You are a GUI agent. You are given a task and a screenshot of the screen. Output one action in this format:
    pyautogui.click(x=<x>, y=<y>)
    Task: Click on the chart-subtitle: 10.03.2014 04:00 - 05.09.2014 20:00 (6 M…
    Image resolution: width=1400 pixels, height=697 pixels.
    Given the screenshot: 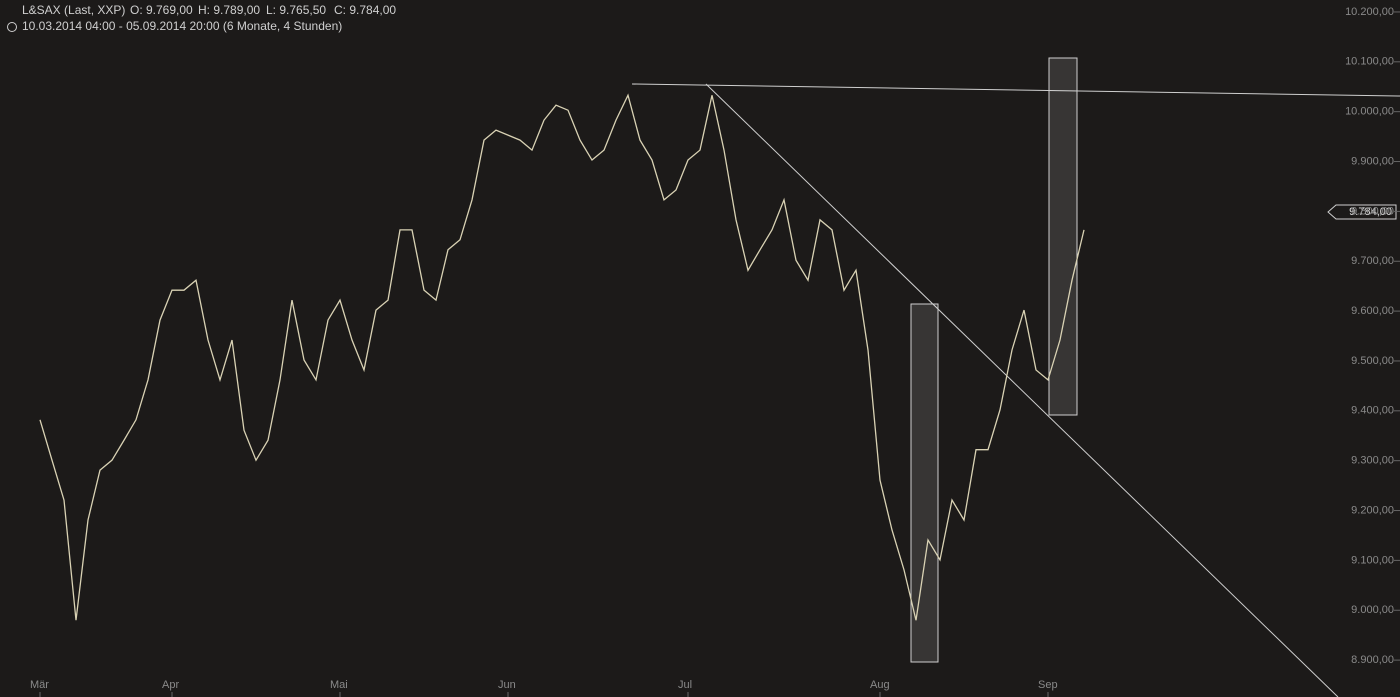 What is the action you would take?
    pyautogui.click(x=182, y=26)
    